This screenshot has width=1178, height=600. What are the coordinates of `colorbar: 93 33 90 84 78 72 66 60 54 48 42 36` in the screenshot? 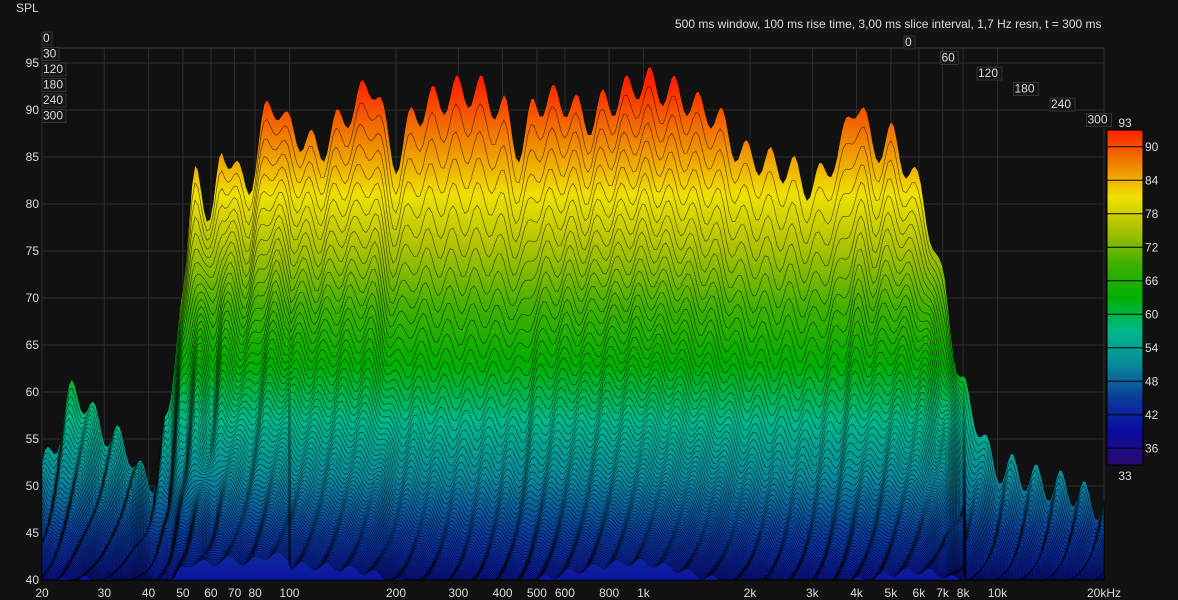 It's located at (1132, 299).